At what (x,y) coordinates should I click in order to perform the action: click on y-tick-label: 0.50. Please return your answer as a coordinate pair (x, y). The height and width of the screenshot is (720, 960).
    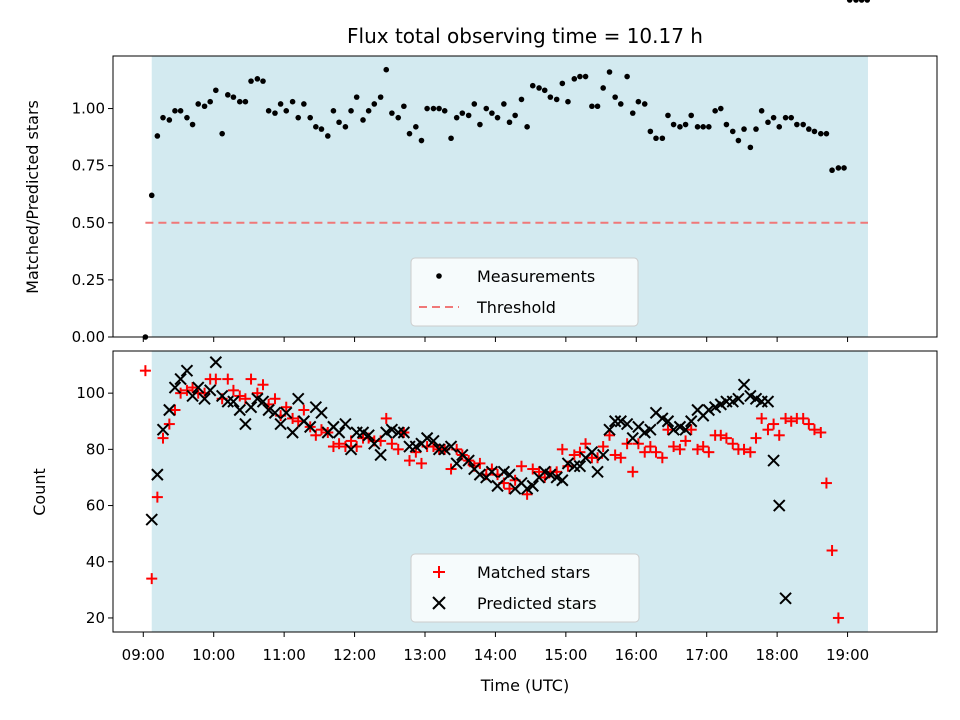
    Looking at the image, I should click on (88, 223).